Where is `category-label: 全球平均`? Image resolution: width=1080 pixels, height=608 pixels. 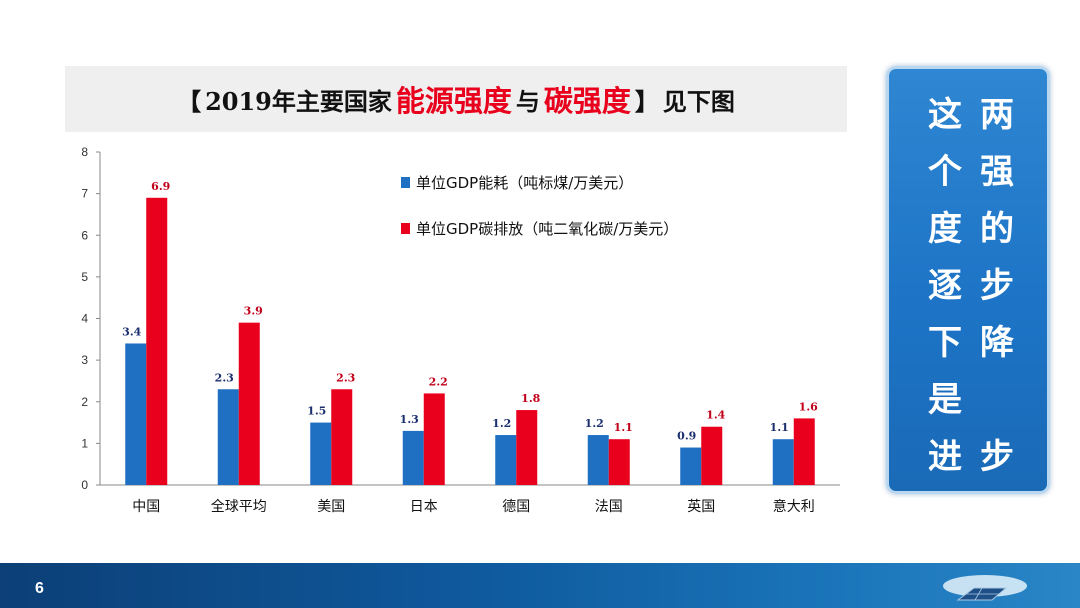 category-label: 全球平均 is located at coordinates (239, 506).